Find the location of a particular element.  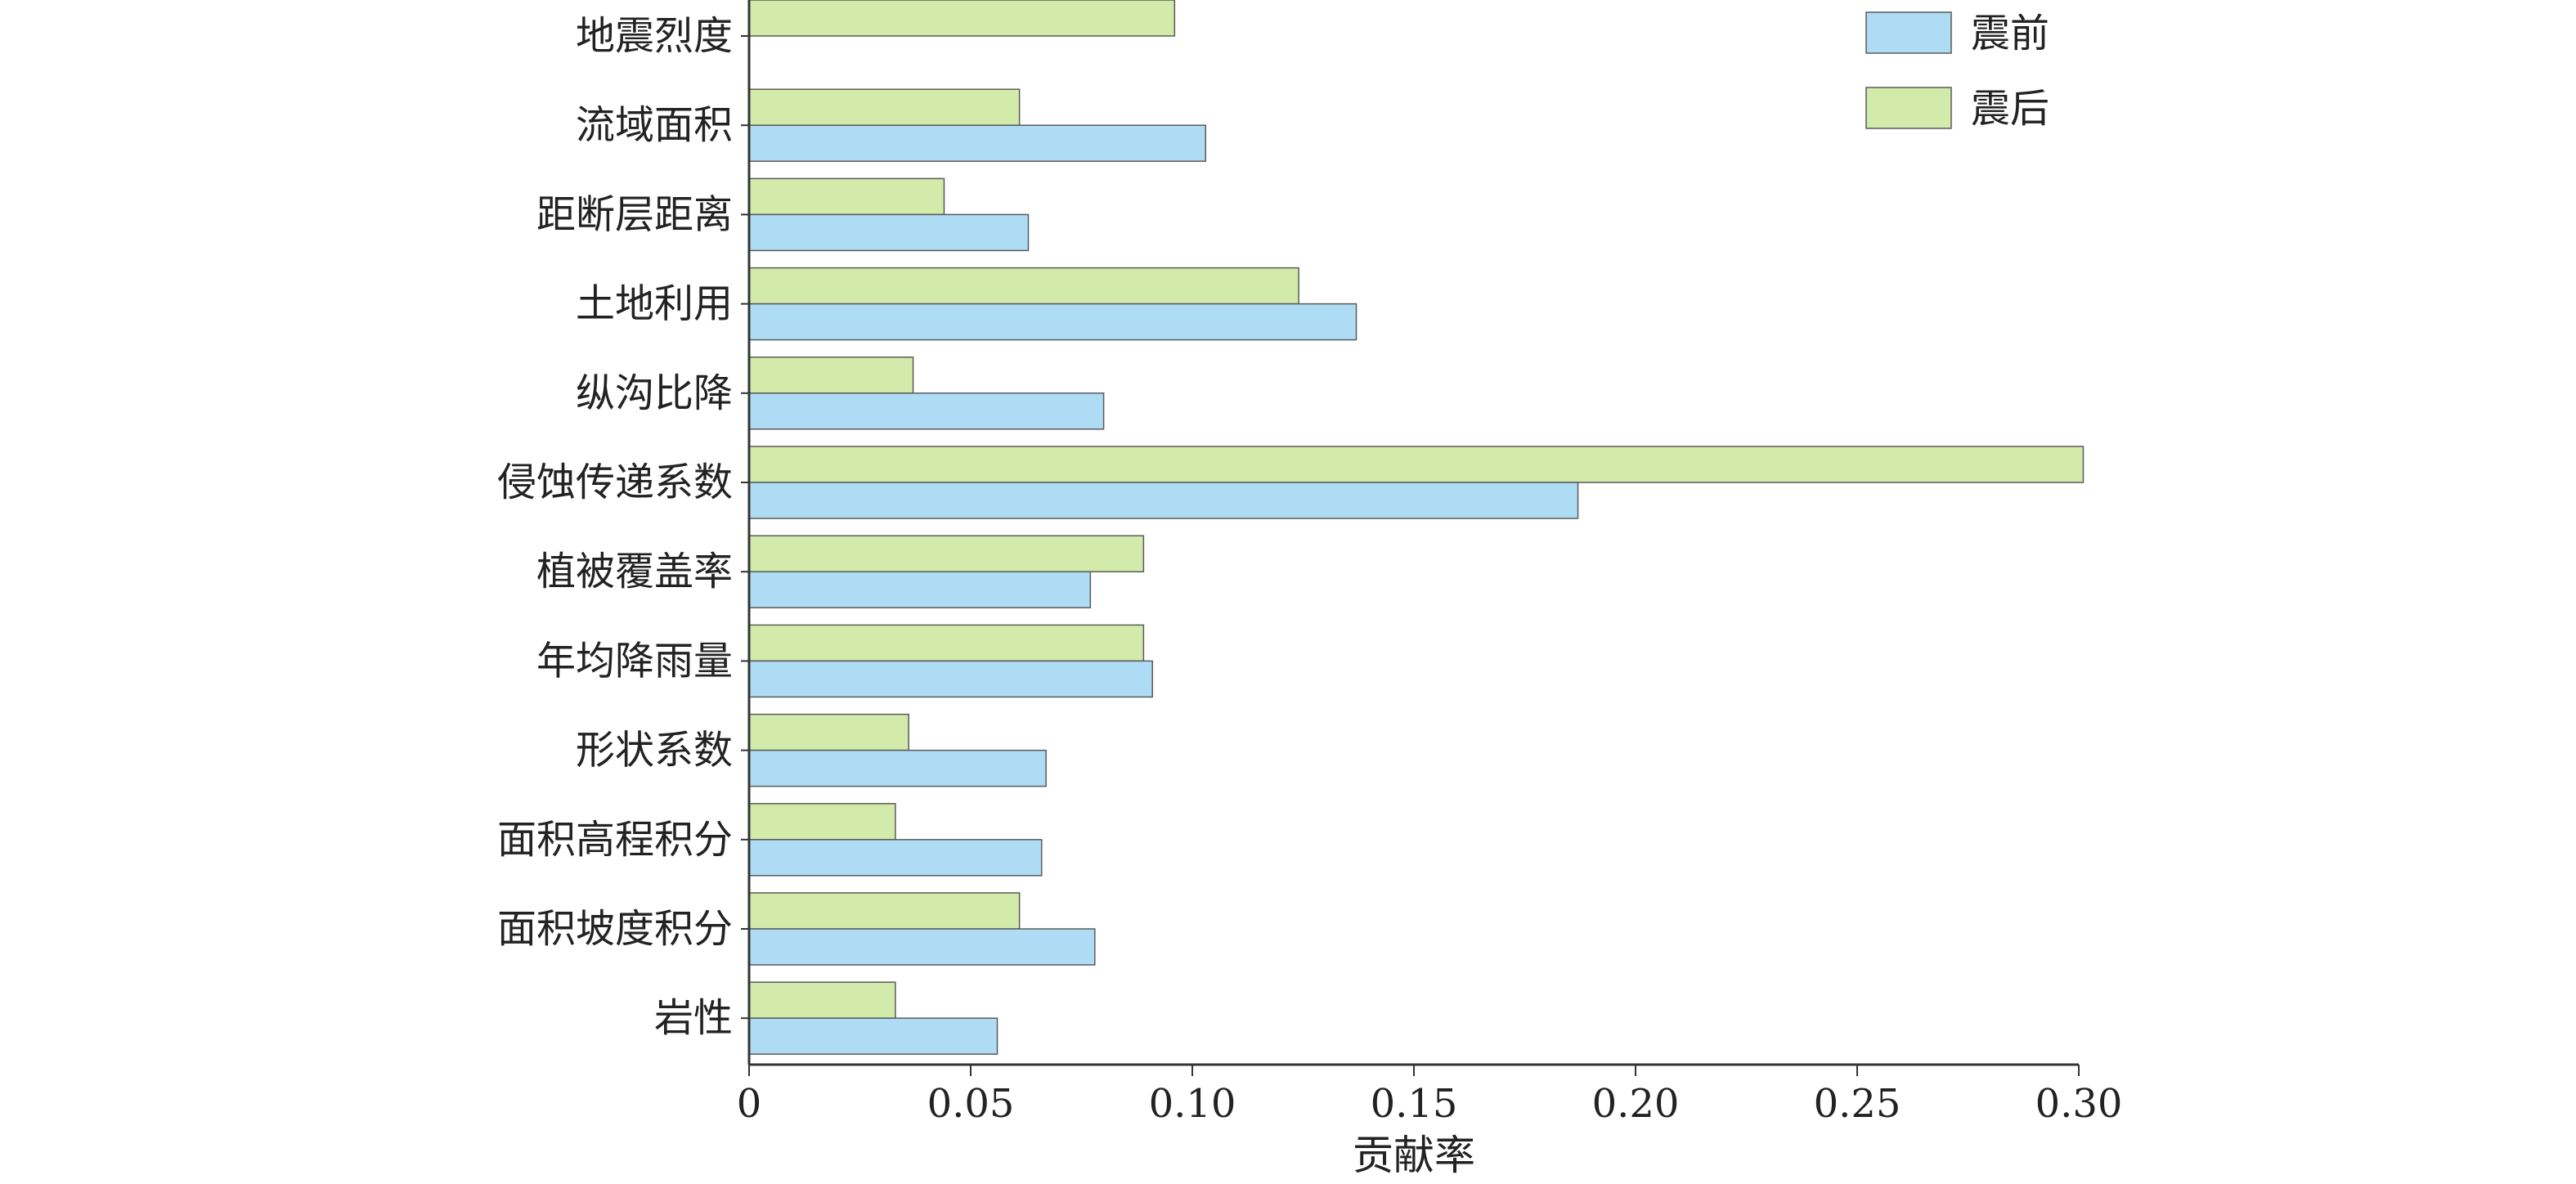

x-tick-label: 0.10 is located at coordinates (1193, 1104).